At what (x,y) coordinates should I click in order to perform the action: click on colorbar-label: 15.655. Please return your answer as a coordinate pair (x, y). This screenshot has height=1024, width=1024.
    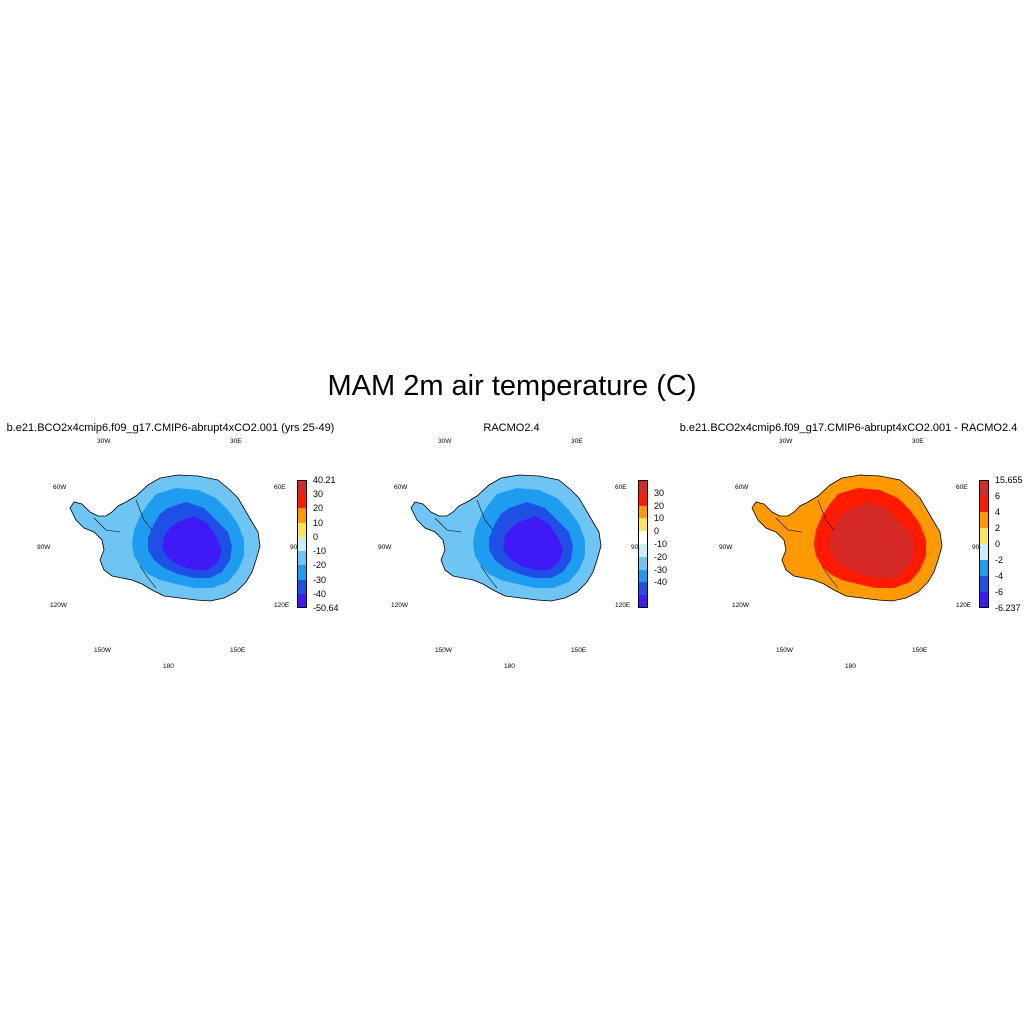
    Looking at the image, I should click on (1009, 480).